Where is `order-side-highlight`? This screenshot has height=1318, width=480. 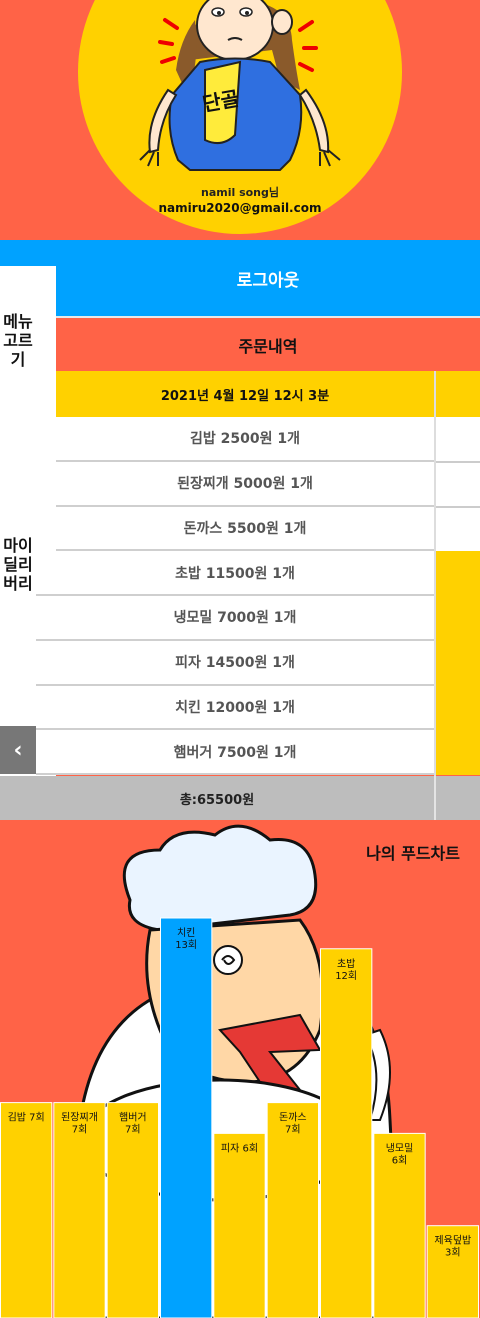
order-side-highlight is located at coordinates (458, 663).